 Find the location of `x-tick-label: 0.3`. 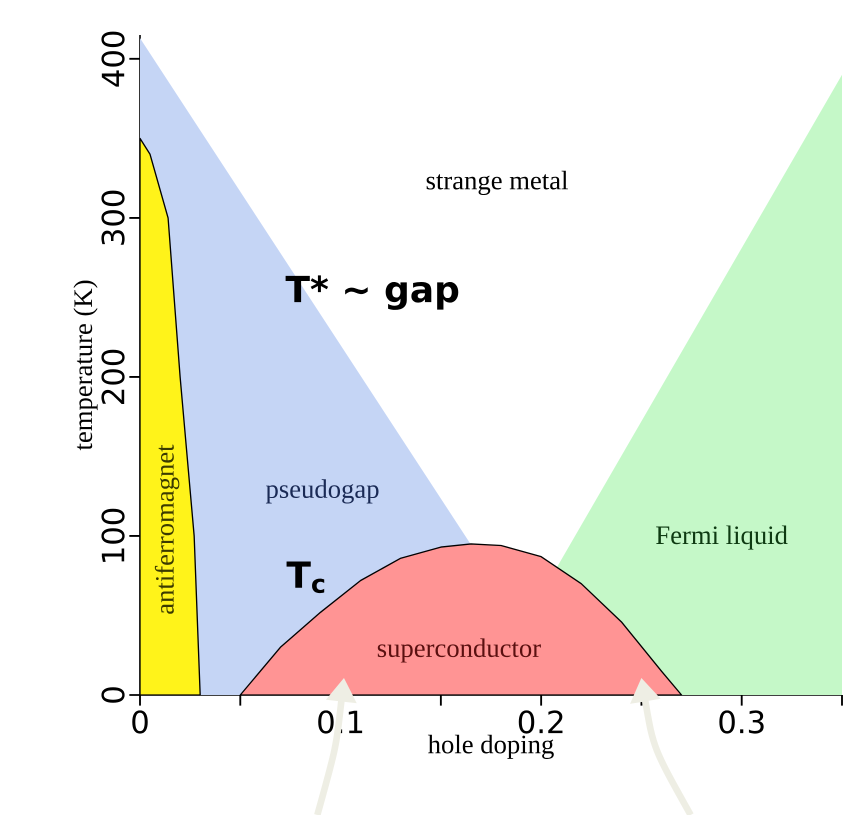

x-tick-label: 0.3 is located at coordinates (741, 722).